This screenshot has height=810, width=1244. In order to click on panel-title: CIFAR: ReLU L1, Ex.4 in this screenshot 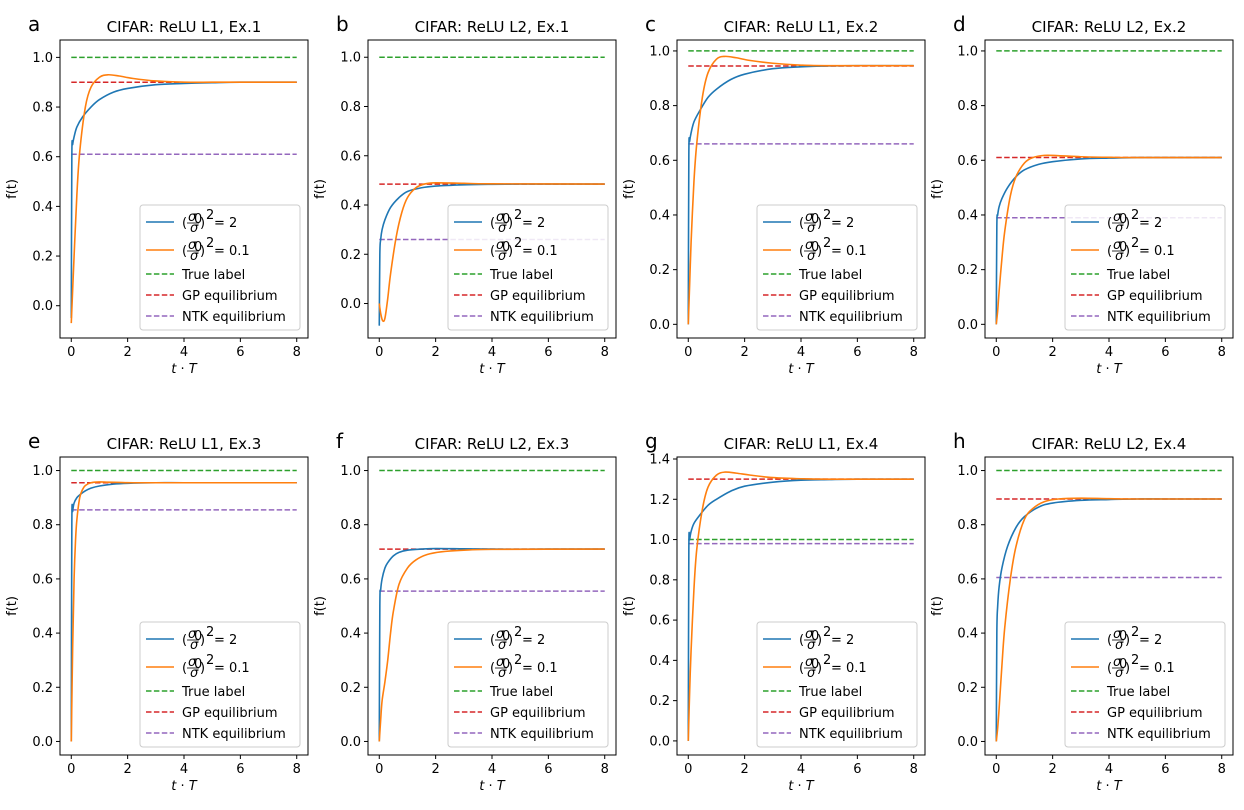, I will do `click(801, 444)`.